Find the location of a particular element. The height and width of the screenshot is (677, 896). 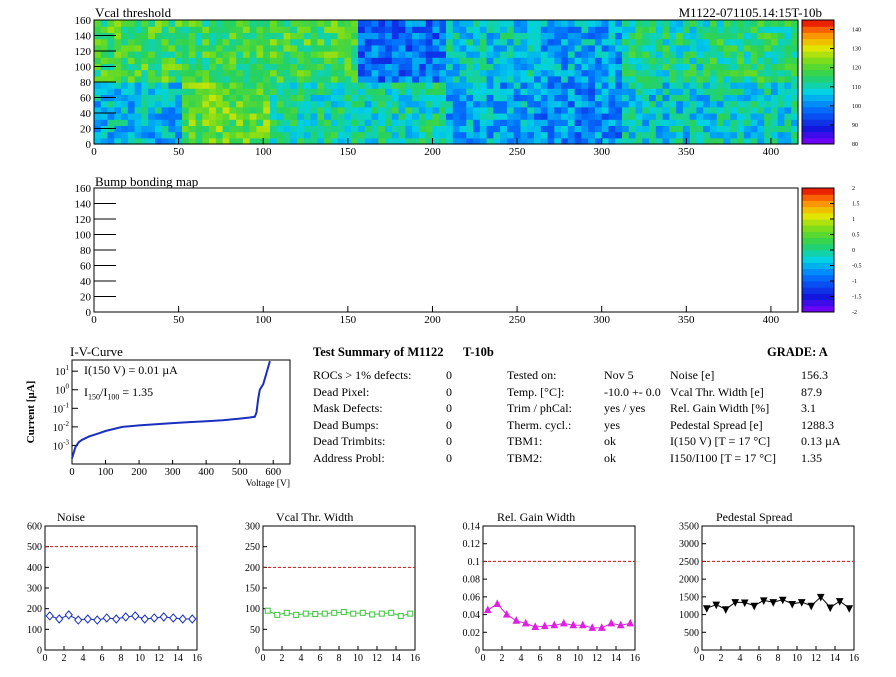

defect-value: 0 is located at coordinates (449, 441).